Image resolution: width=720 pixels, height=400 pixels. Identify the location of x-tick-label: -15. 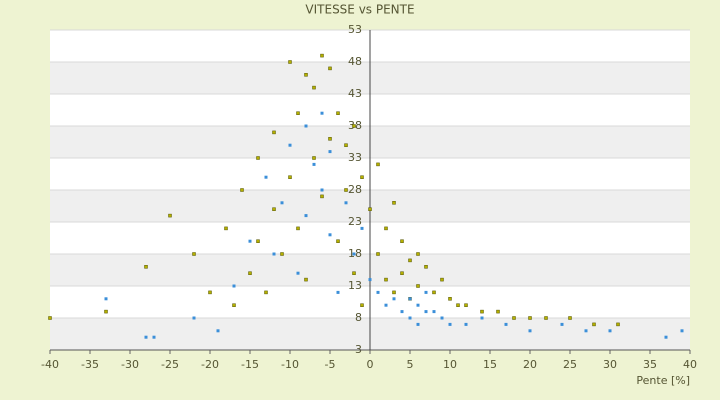
(250, 364).